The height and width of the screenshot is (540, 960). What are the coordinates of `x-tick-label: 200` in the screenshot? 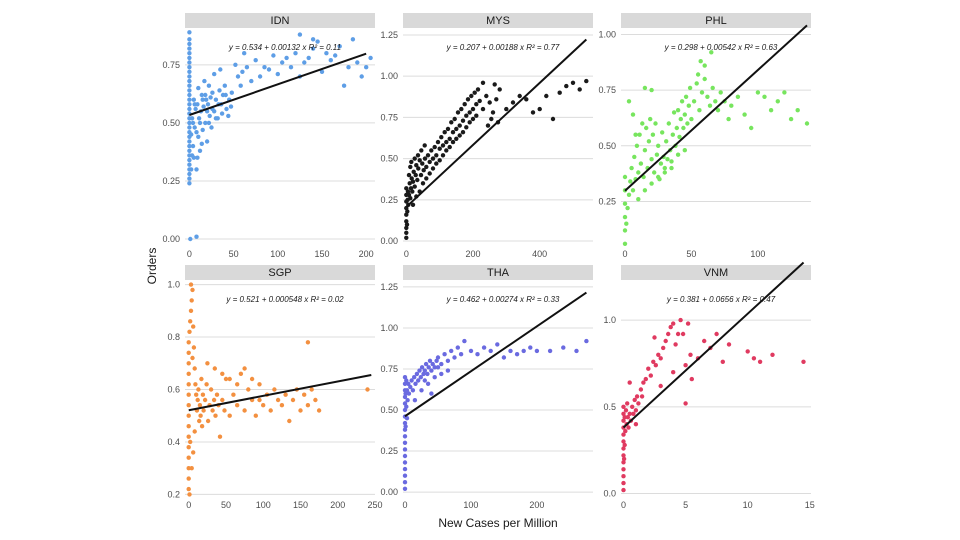 It's located at (536, 505).